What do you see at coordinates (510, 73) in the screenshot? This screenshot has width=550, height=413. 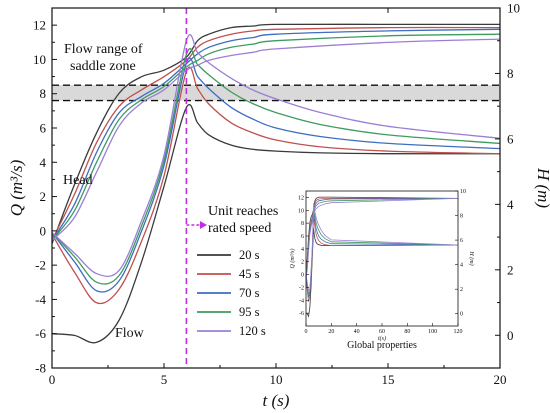 I see `y-right-tick-label: 8` at bounding box center [510, 73].